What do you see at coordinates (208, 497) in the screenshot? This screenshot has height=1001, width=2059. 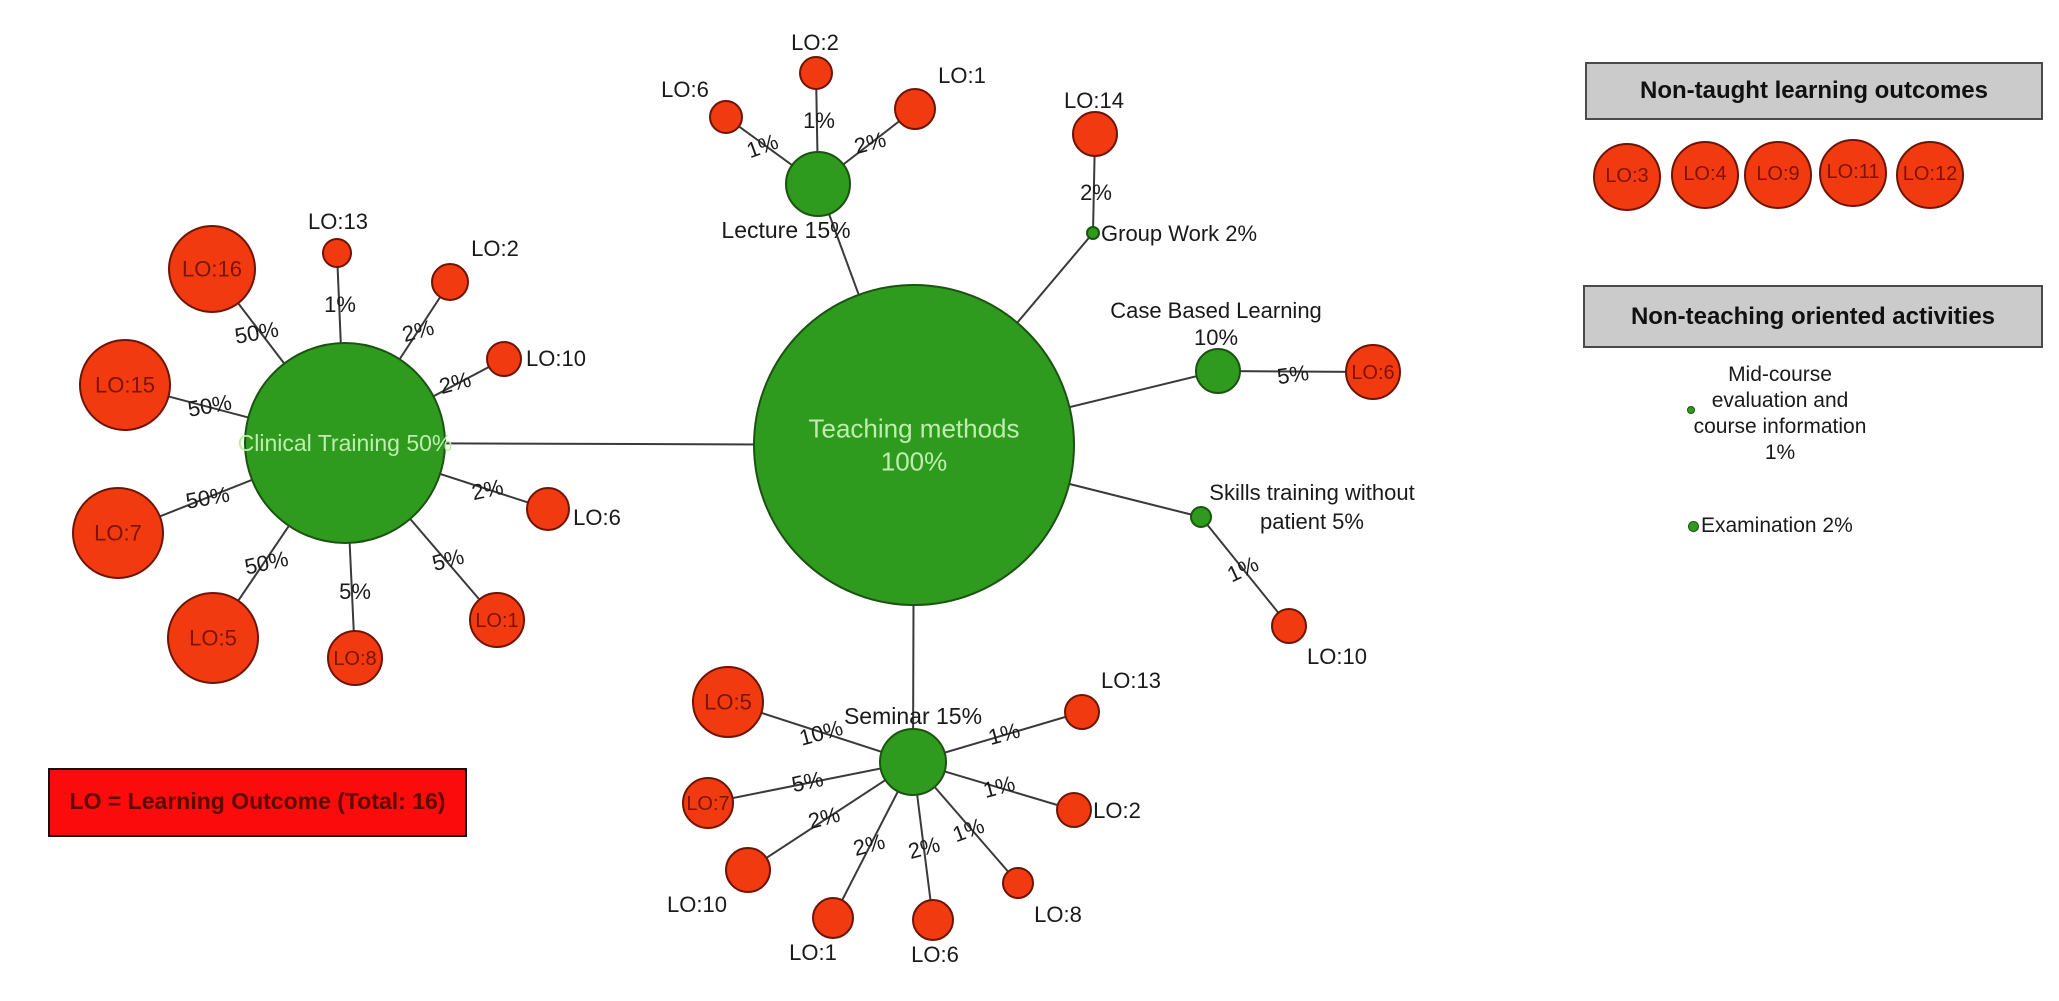 I see `edge-label-clinical-training--ct-lo7: 50%` at bounding box center [208, 497].